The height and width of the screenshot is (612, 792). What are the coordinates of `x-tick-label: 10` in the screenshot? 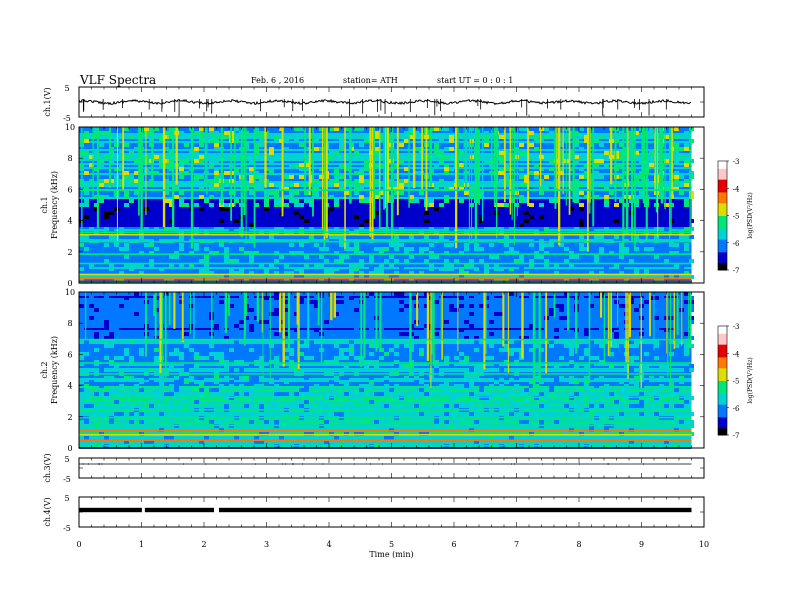 It's located at (704, 544).